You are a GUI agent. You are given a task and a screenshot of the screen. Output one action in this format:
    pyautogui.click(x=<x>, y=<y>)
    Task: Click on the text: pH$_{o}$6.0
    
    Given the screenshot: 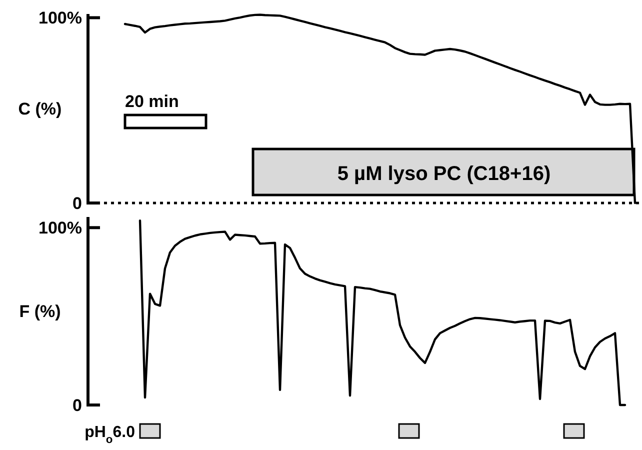 What is the action you would take?
    pyautogui.click(x=110, y=435)
    